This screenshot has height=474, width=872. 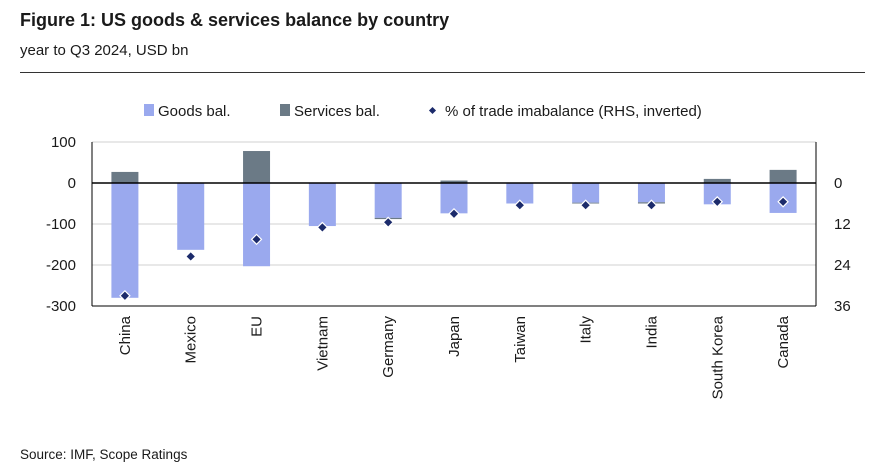 I want to click on category-label: China, so click(x=125, y=335).